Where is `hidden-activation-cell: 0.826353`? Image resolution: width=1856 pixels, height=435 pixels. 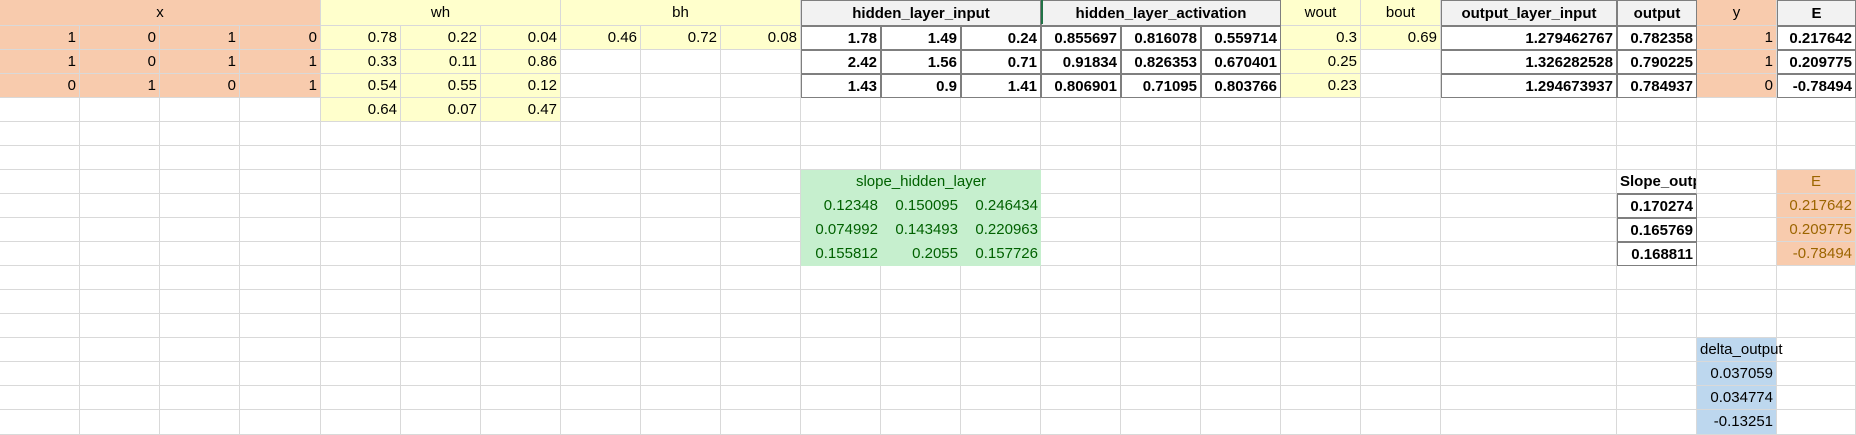 hidden-activation-cell: 0.826353 is located at coordinates (1161, 62).